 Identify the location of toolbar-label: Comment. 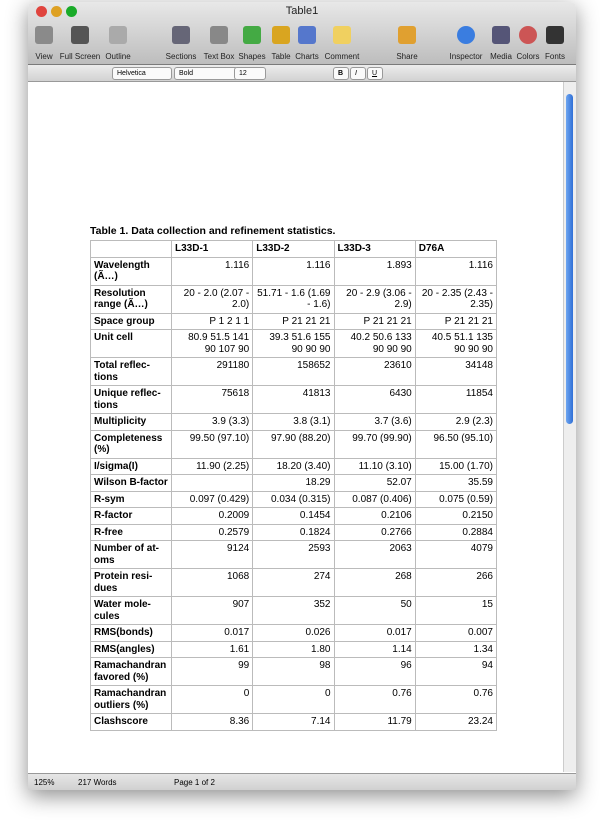
(342, 56).